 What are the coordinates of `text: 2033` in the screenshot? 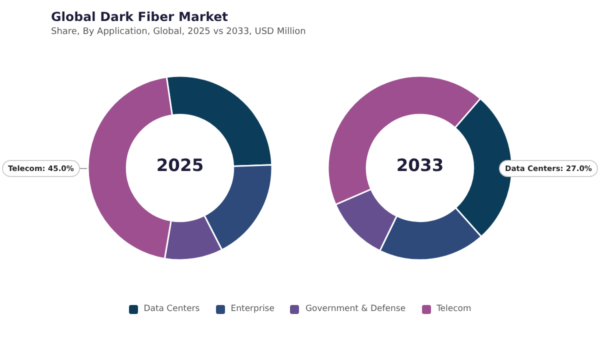 It's located at (420, 166).